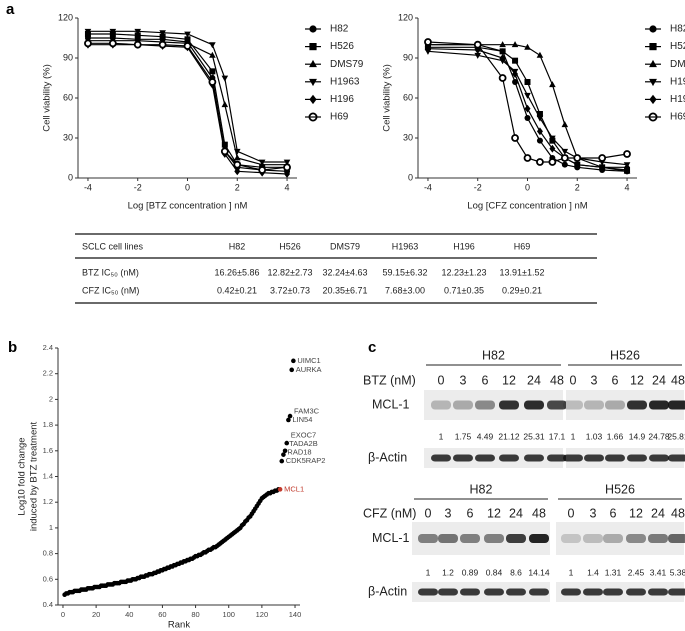 Image resolution: width=685 pixels, height=631 pixels. Describe the element at coordinates (408, 97) in the screenshot. I see `y-tick-label: 60` at that location.